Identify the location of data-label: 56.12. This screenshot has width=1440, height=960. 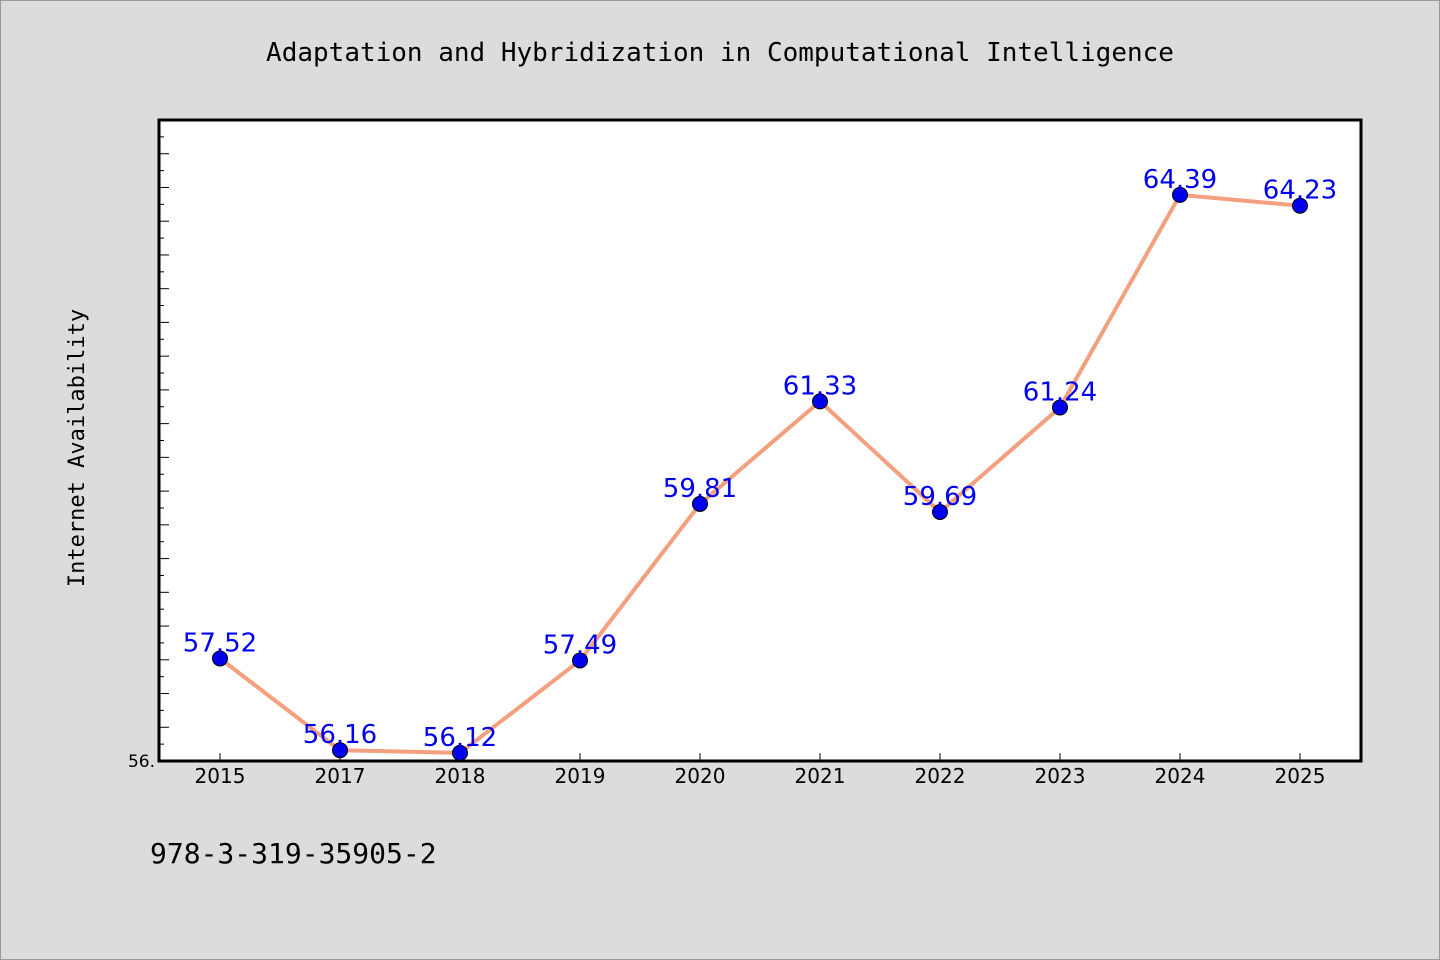
(460, 738).